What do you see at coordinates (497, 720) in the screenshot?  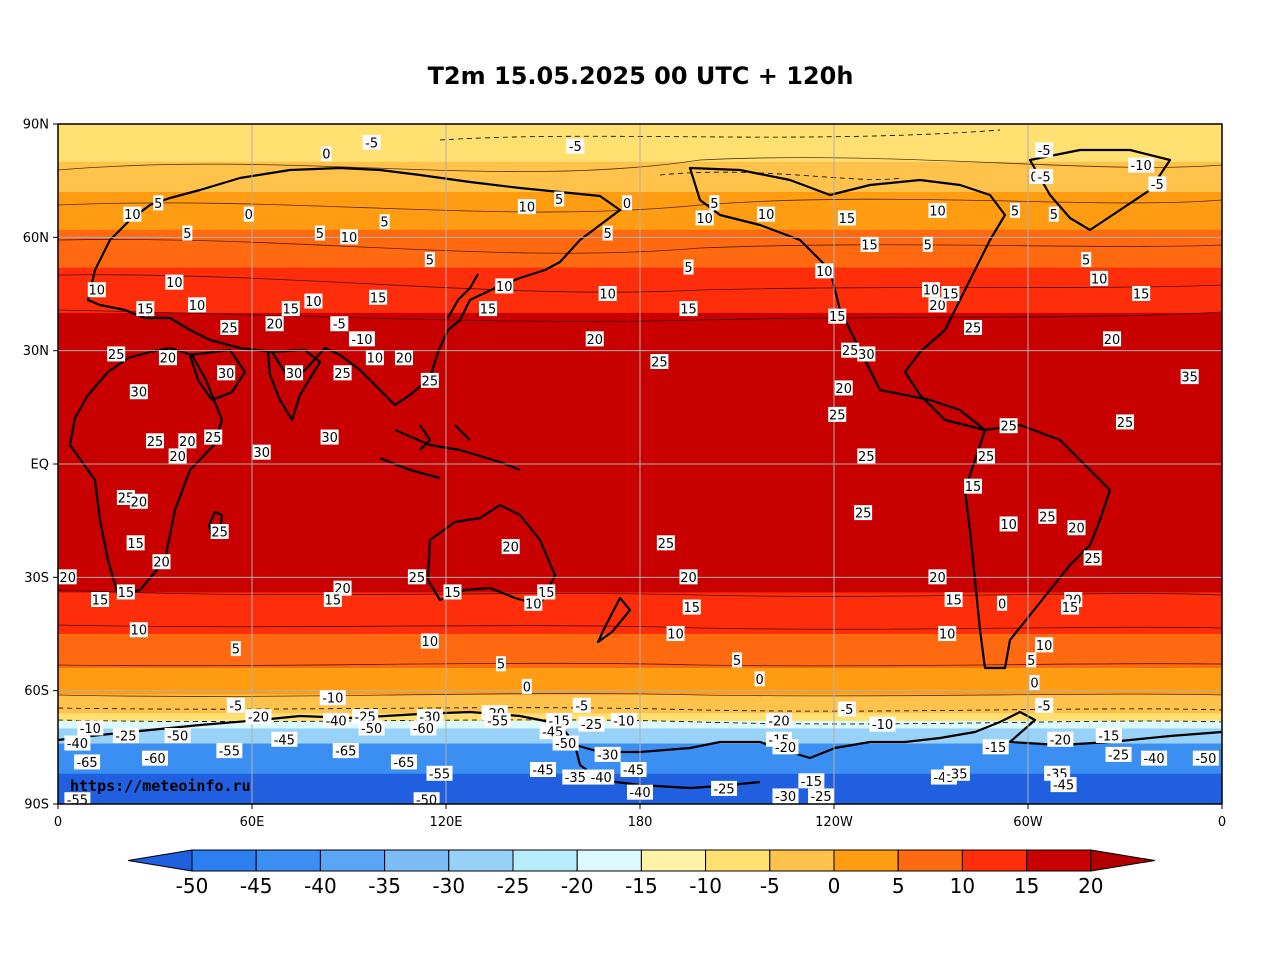 I see `contour-label: -55` at bounding box center [497, 720].